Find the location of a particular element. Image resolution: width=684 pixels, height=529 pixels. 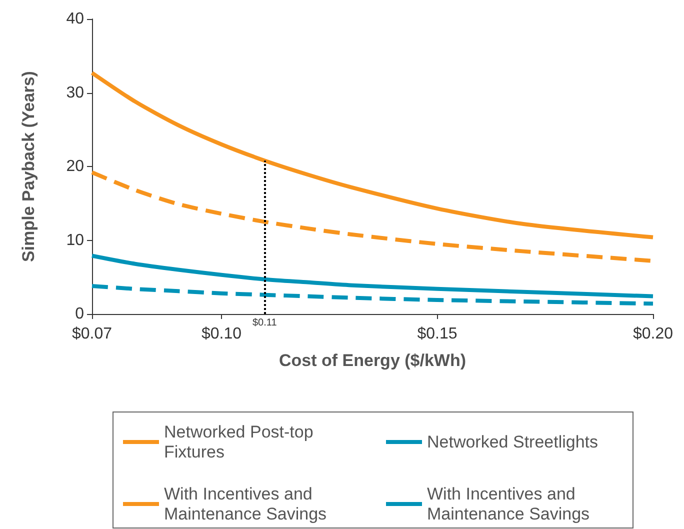

x-axis-title: Cost of Energy ($/kWh) is located at coordinates (372, 360).